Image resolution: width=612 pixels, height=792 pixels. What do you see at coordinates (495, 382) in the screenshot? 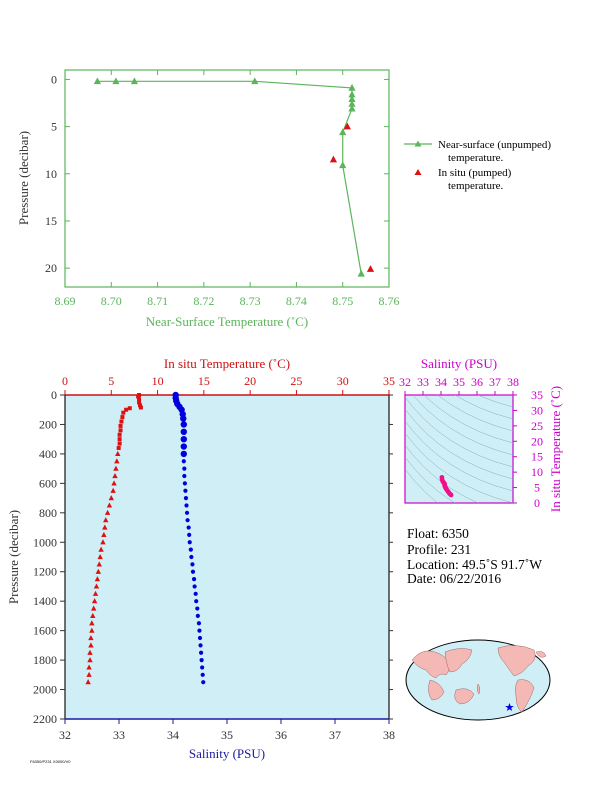
I see `ts-x-tick-label: 37` at bounding box center [495, 382].